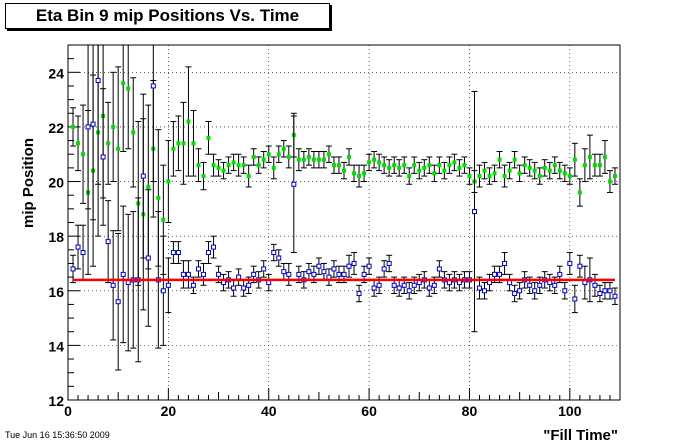 The width and height of the screenshot is (692, 444). I want to click on y-tick-label: 12, so click(56, 401).